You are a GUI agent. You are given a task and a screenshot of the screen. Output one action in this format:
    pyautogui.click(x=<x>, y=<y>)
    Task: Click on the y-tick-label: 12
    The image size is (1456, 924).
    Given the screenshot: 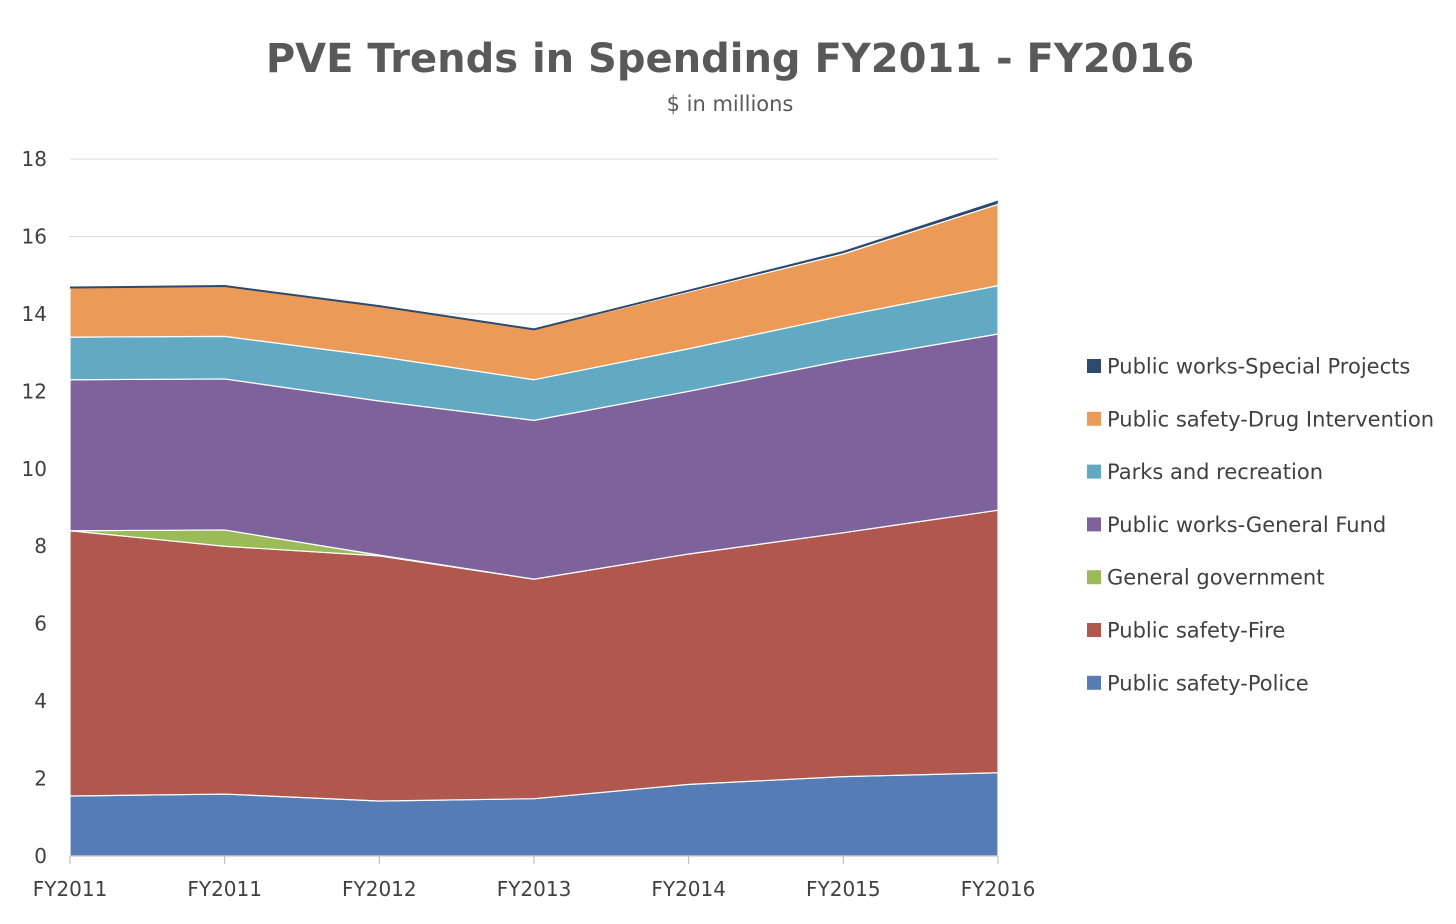 What is the action you would take?
    pyautogui.click(x=34, y=391)
    